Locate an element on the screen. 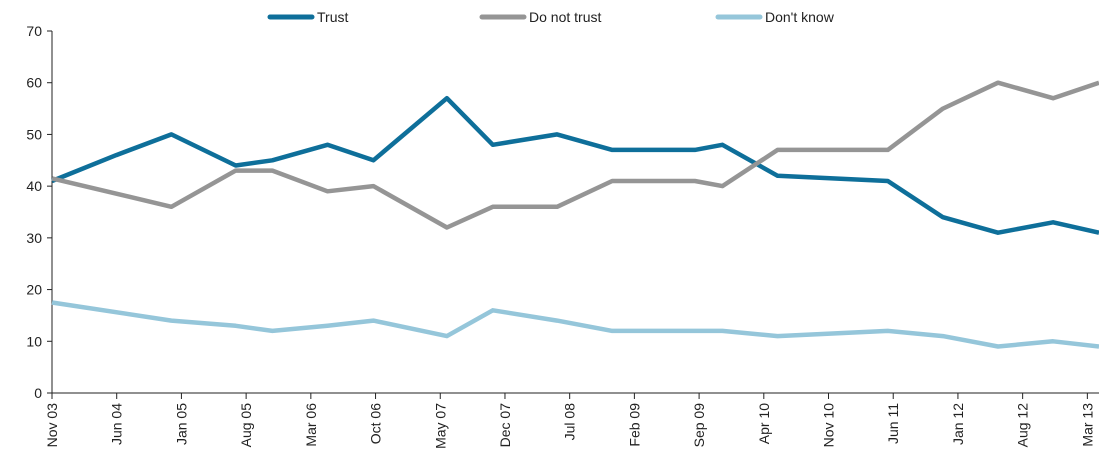 Image resolution: width=1099 pixels, height=474 pixels. y-tick-label: 60 is located at coordinates (34, 83).